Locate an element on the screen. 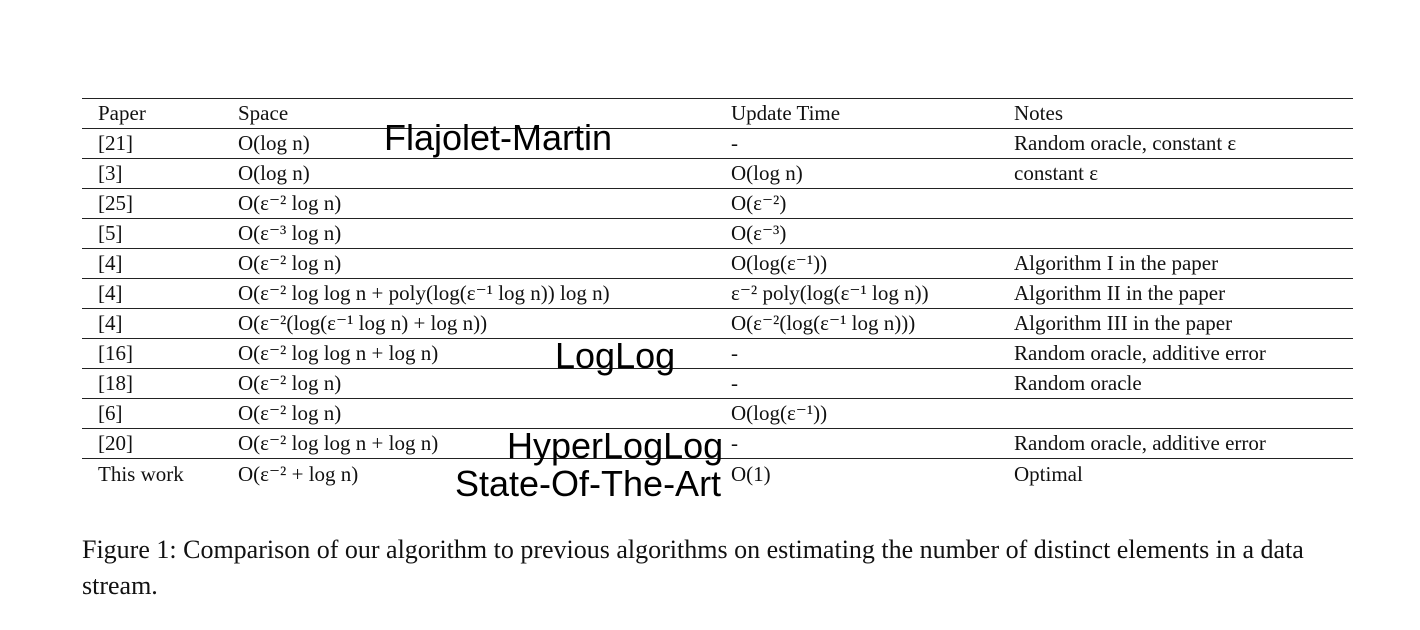 The height and width of the screenshot is (630, 1420). cell-update-time: O(ε⁻³) is located at coordinates (759, 233).